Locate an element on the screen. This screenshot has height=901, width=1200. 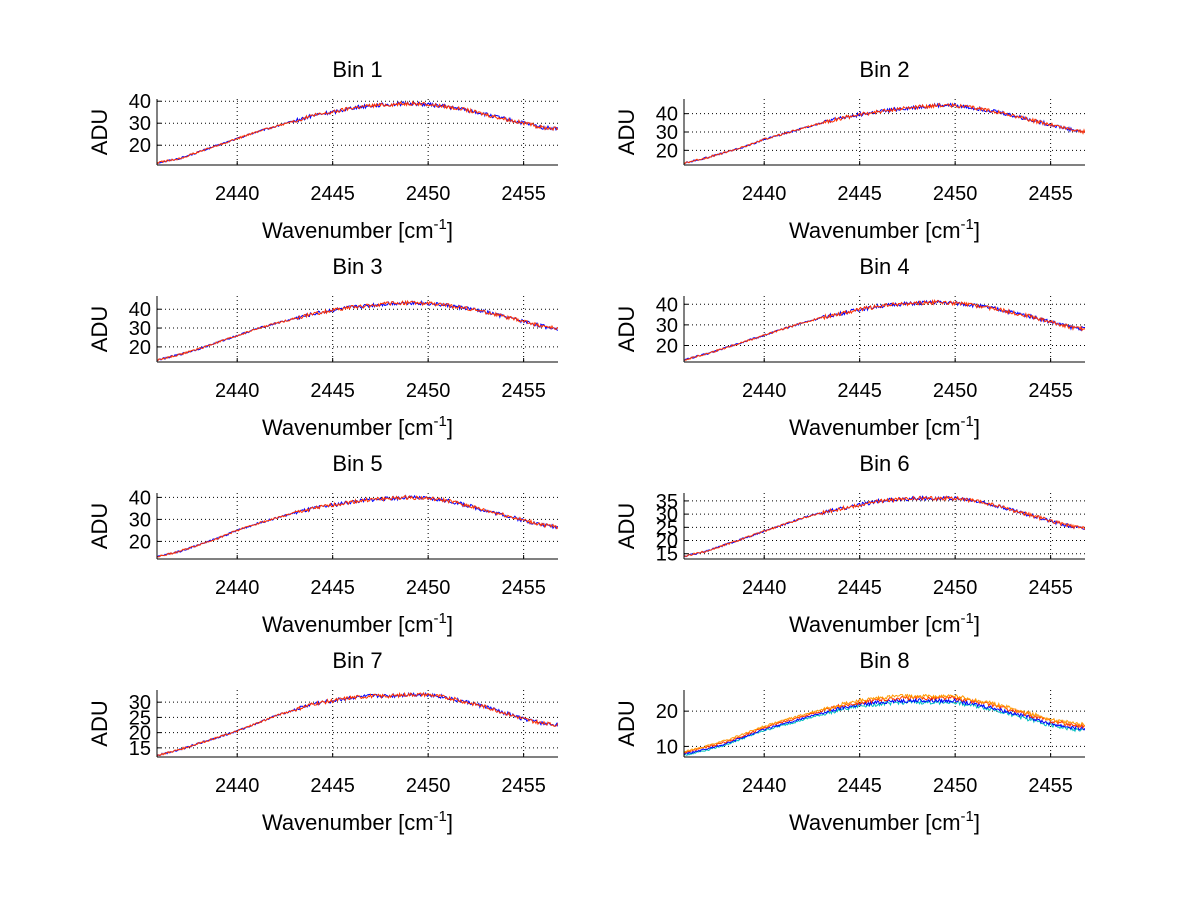
subplot-title: Bin 3 is located at coordinates (357, 266).